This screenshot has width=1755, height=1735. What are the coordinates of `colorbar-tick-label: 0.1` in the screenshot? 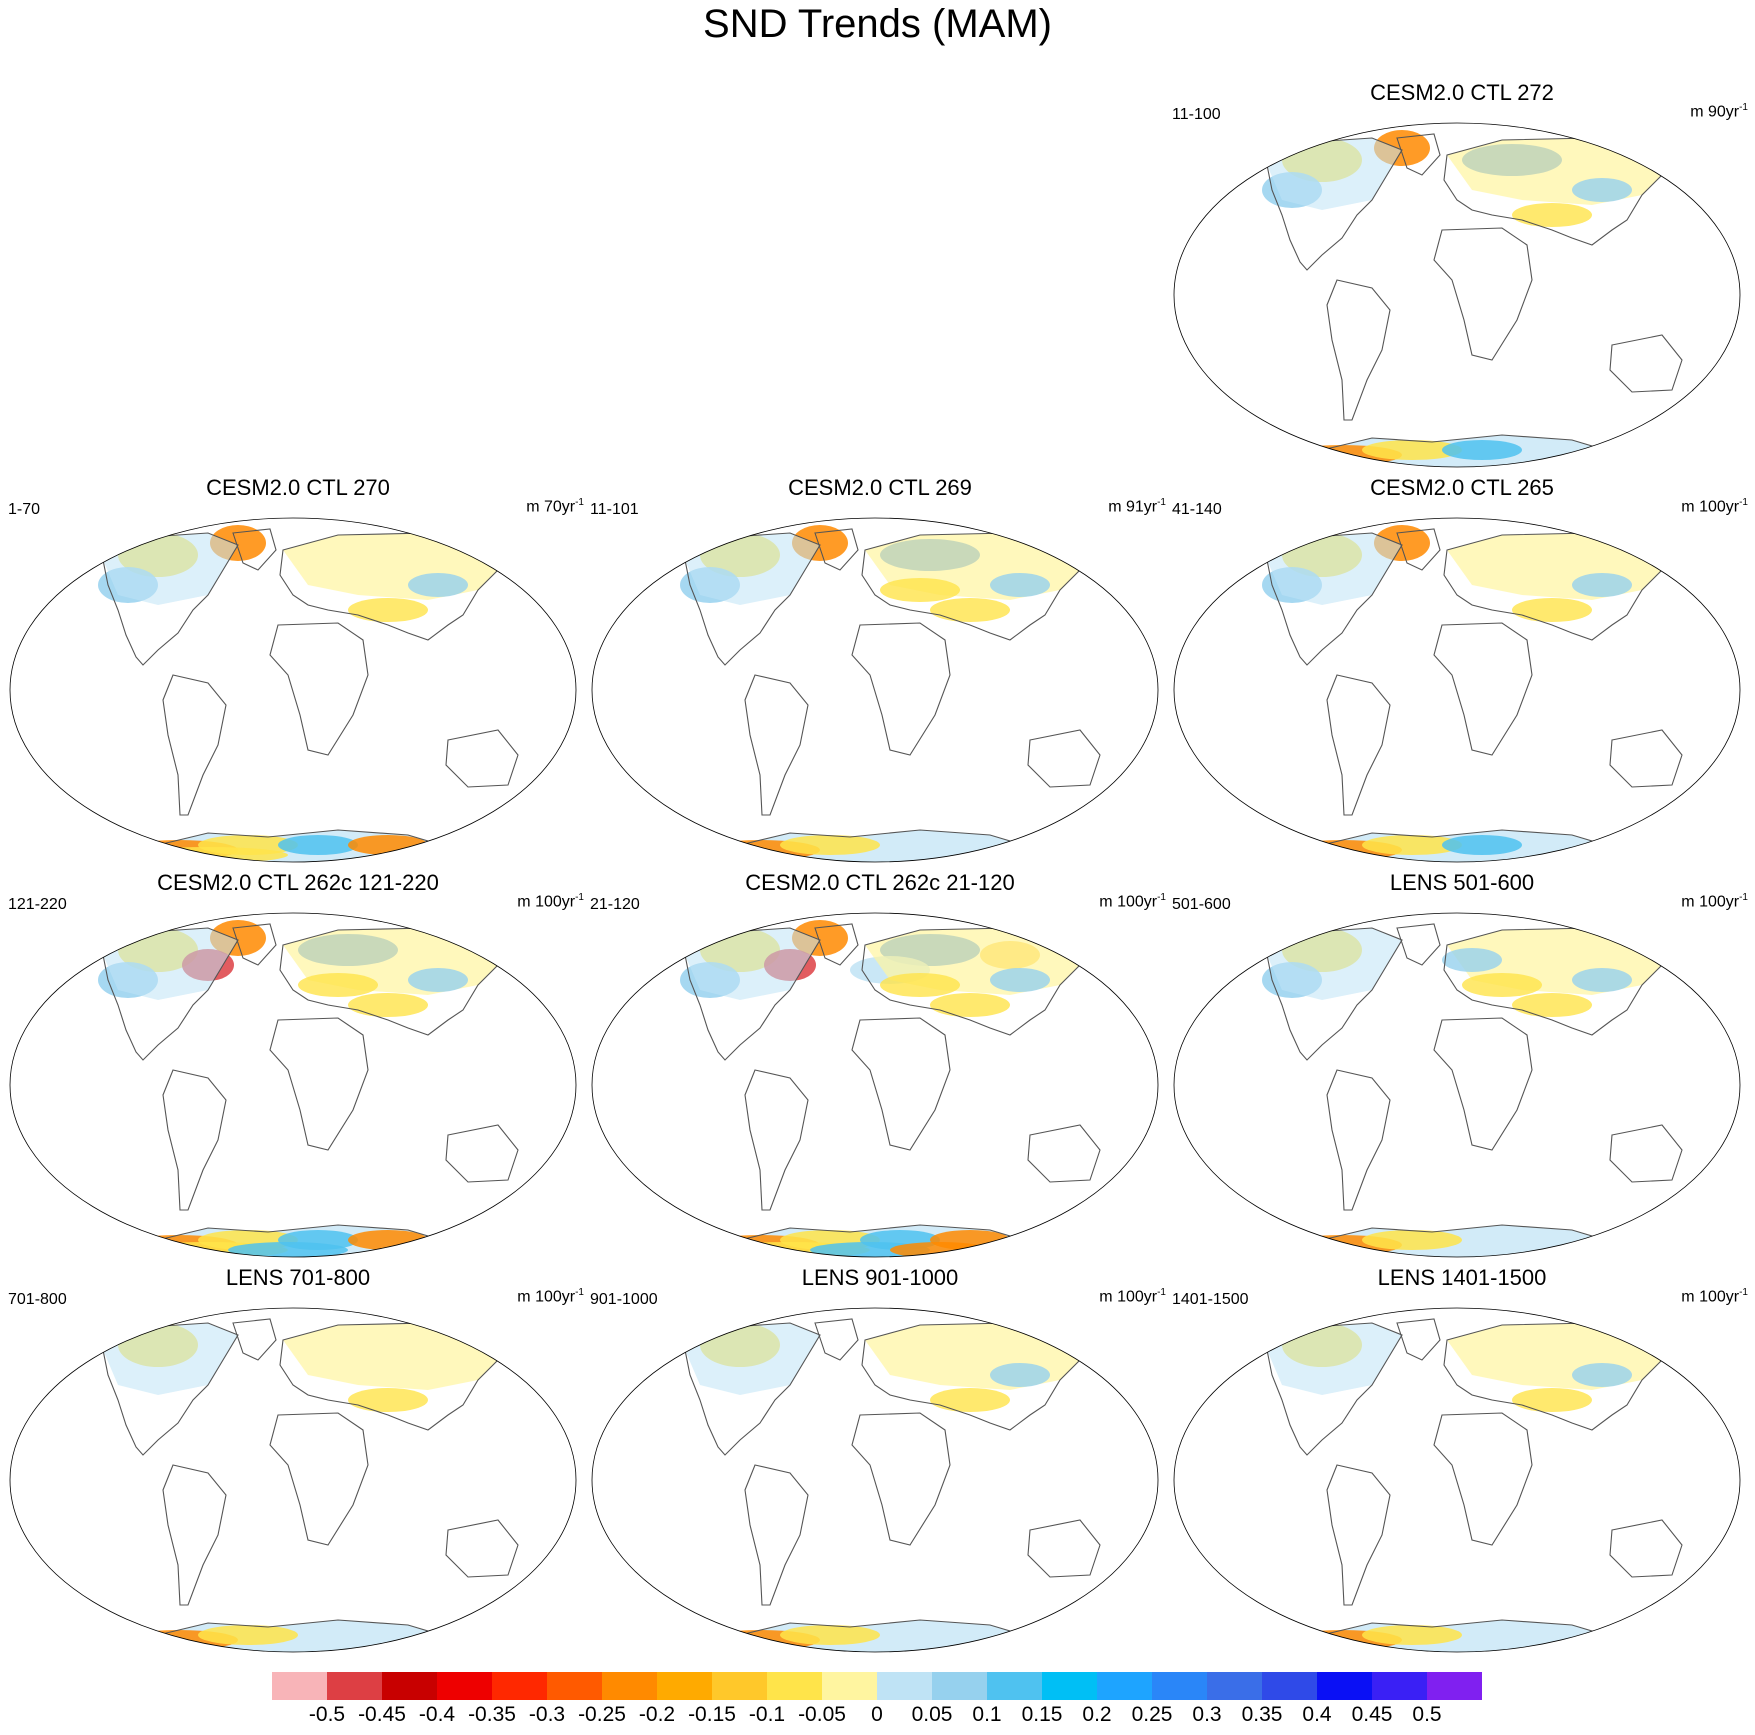 It's located at (987, 1714).